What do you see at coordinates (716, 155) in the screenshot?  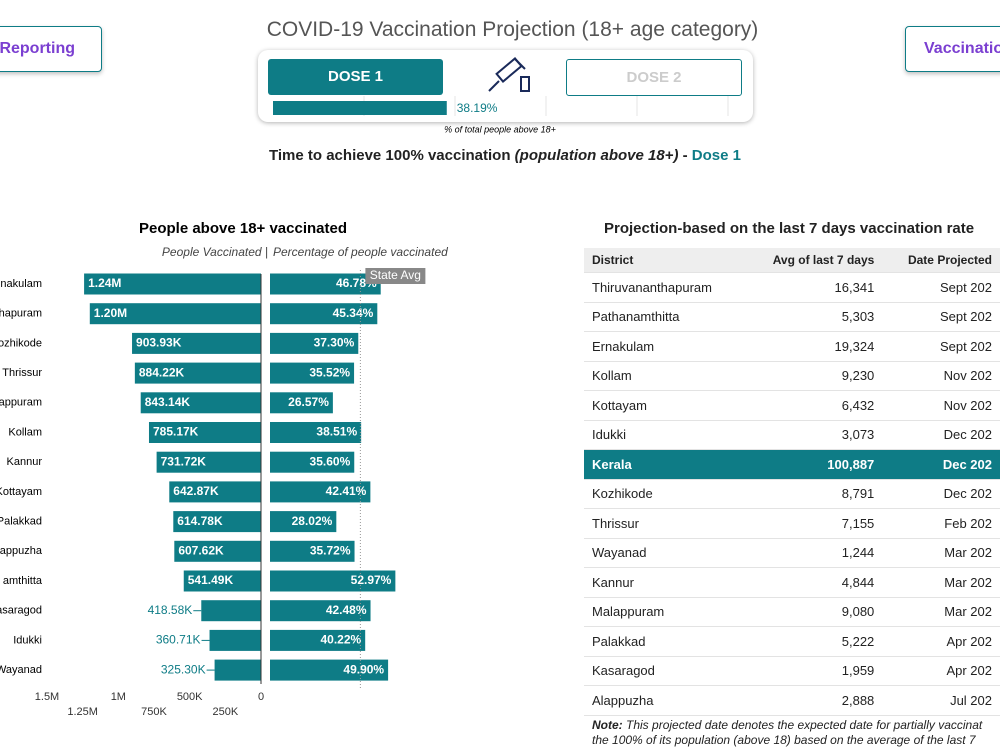 I see `subtitle-dose: Dose 1` at bounding box center [716, 155].